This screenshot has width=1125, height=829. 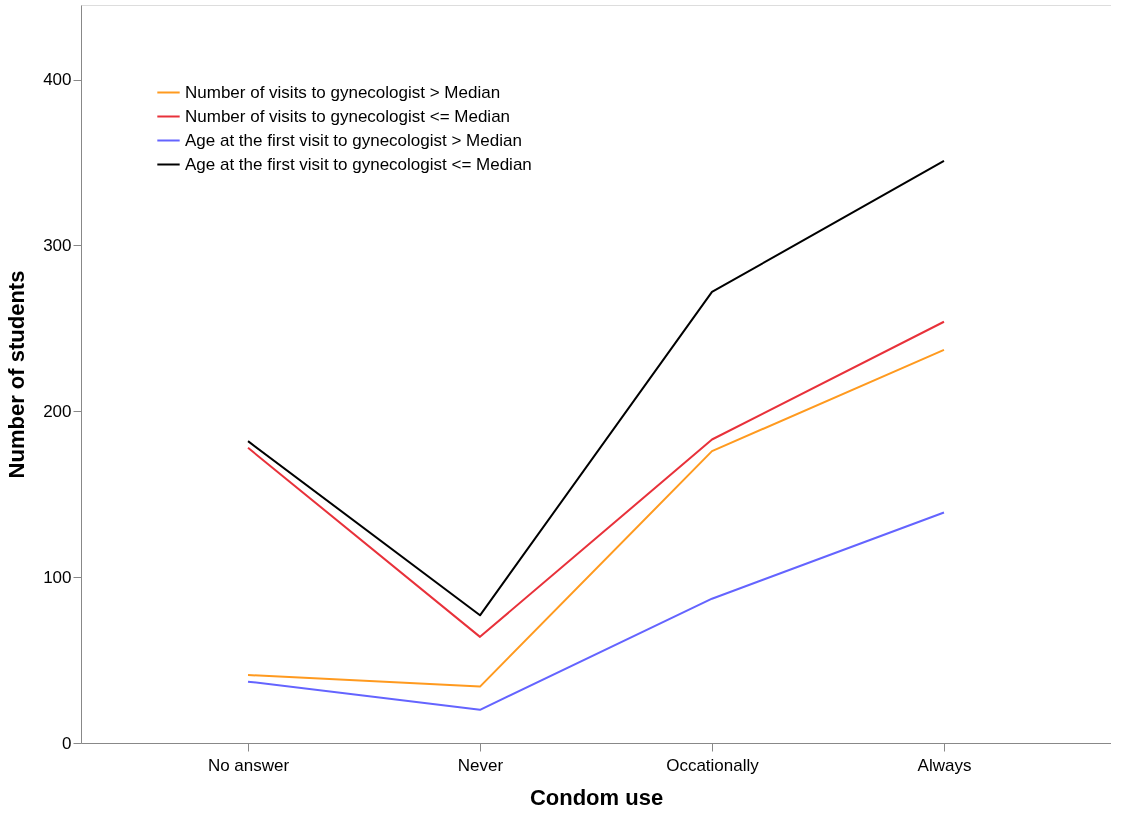 I want to click on x-tick-label: Never, so click(x=480, y=765).